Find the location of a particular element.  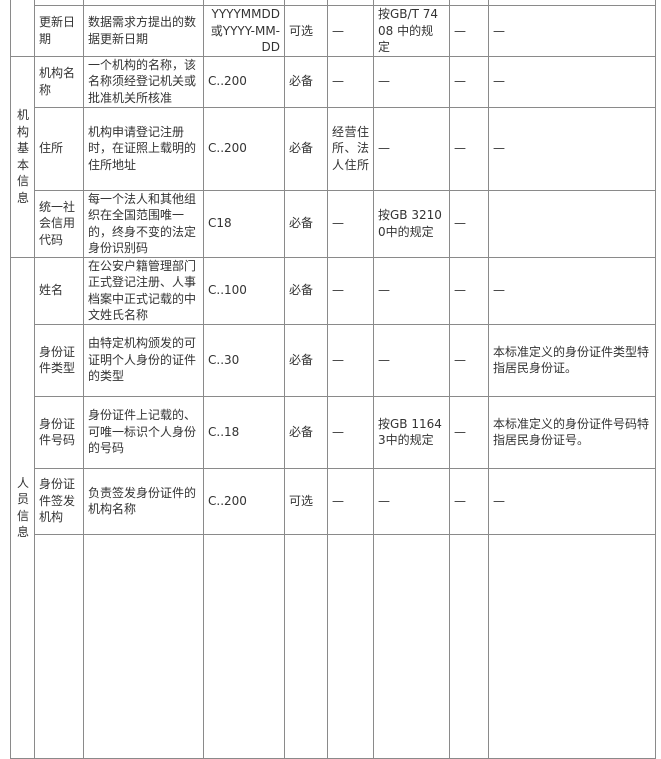

element-value-domain: 按GB 32100中的规定 is located at coordinates (411, 223).